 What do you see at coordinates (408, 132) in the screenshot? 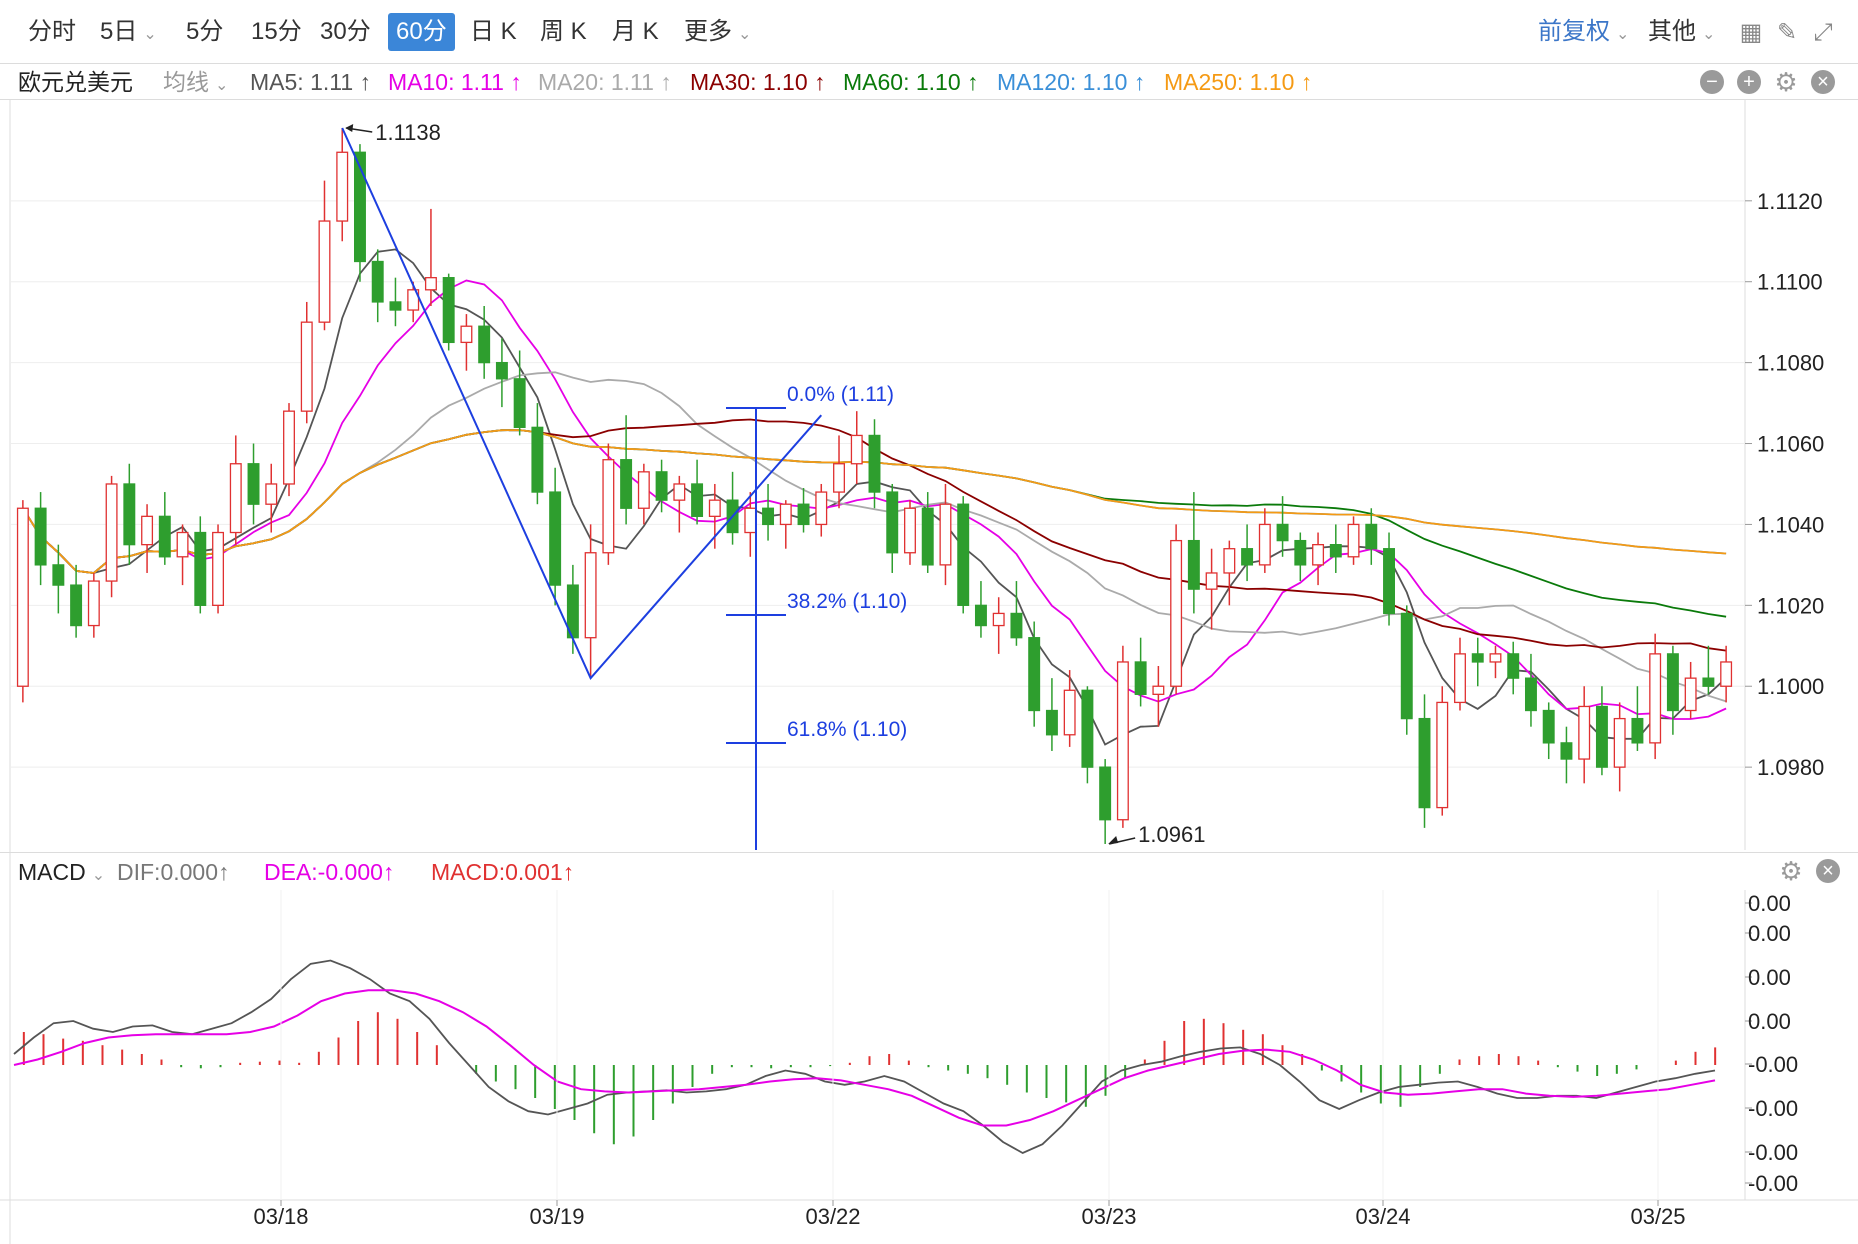
I see `high-label: 1.1138` at bounding box center [408, 132].